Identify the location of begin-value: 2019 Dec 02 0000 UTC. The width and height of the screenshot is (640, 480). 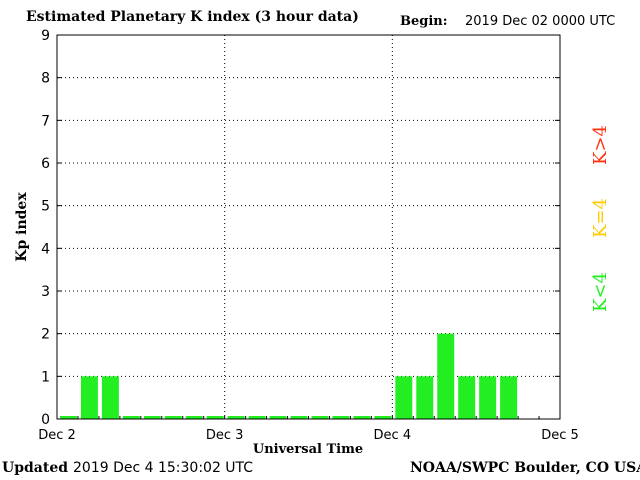
(540, 21).